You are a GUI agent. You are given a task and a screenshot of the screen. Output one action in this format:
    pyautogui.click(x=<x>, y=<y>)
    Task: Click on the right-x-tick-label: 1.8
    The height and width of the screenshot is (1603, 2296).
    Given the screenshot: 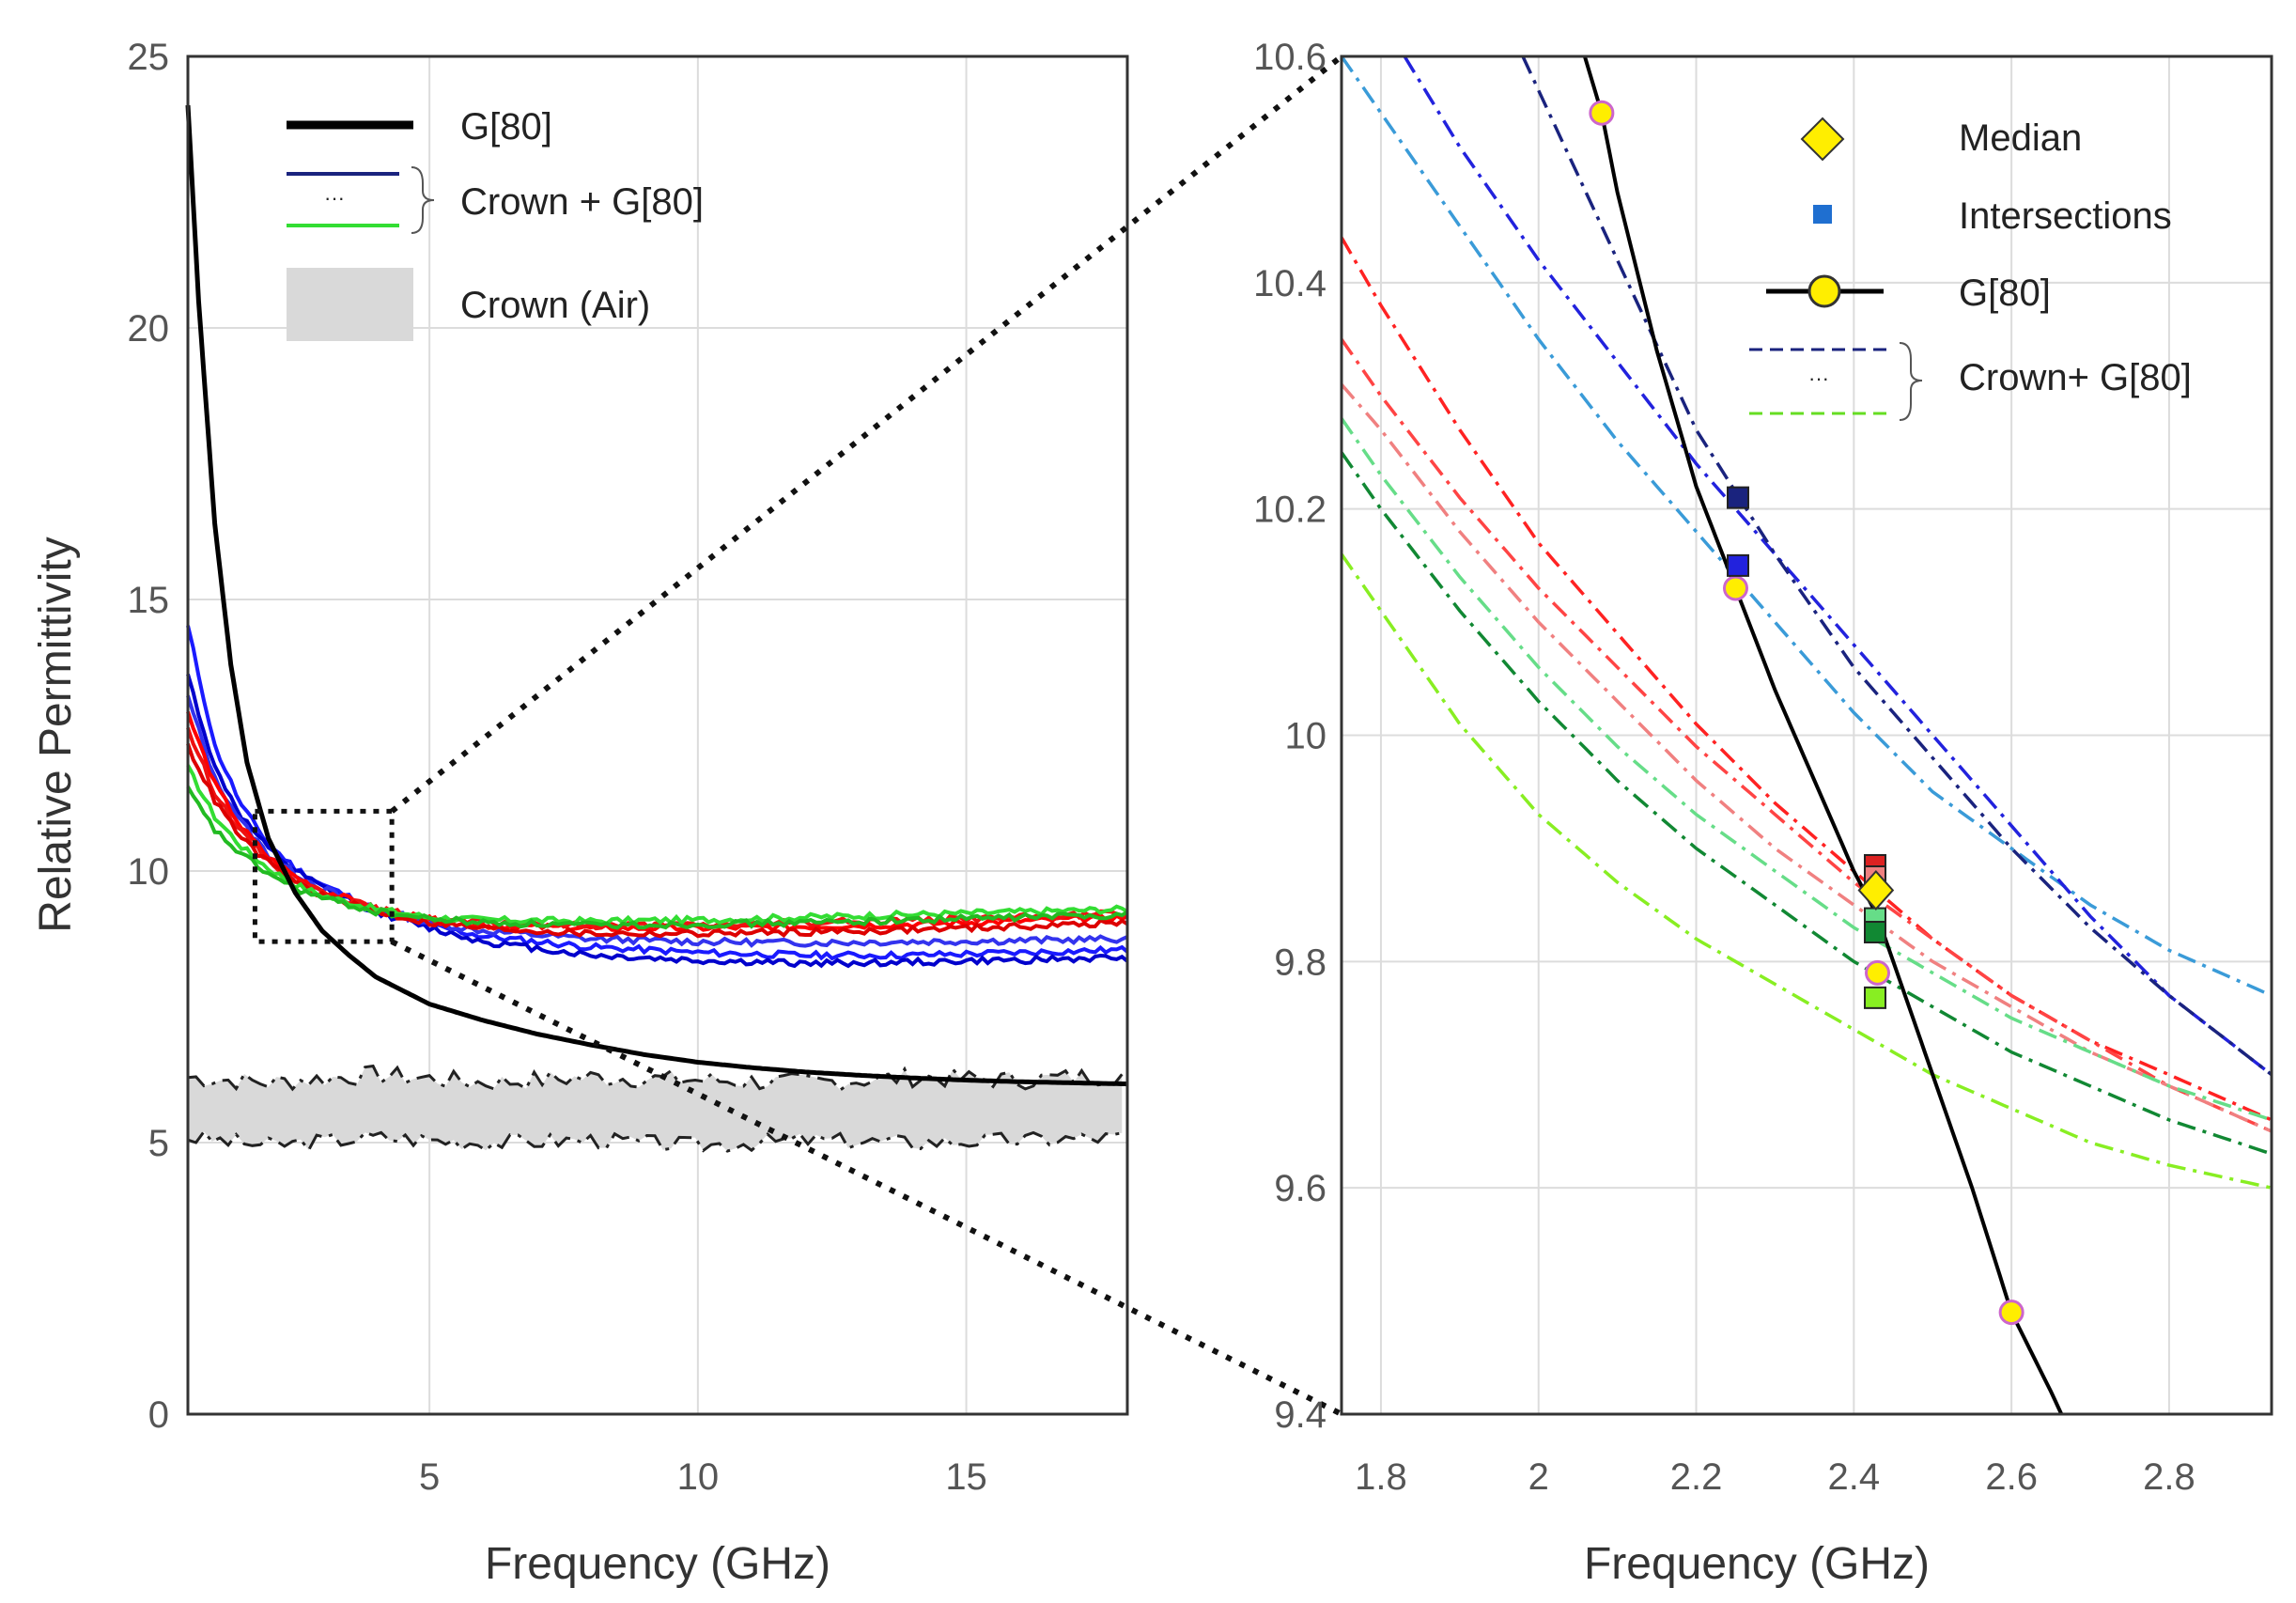 What is the action you would take?
    pyautogui.click(x=1381, y=1477)
    